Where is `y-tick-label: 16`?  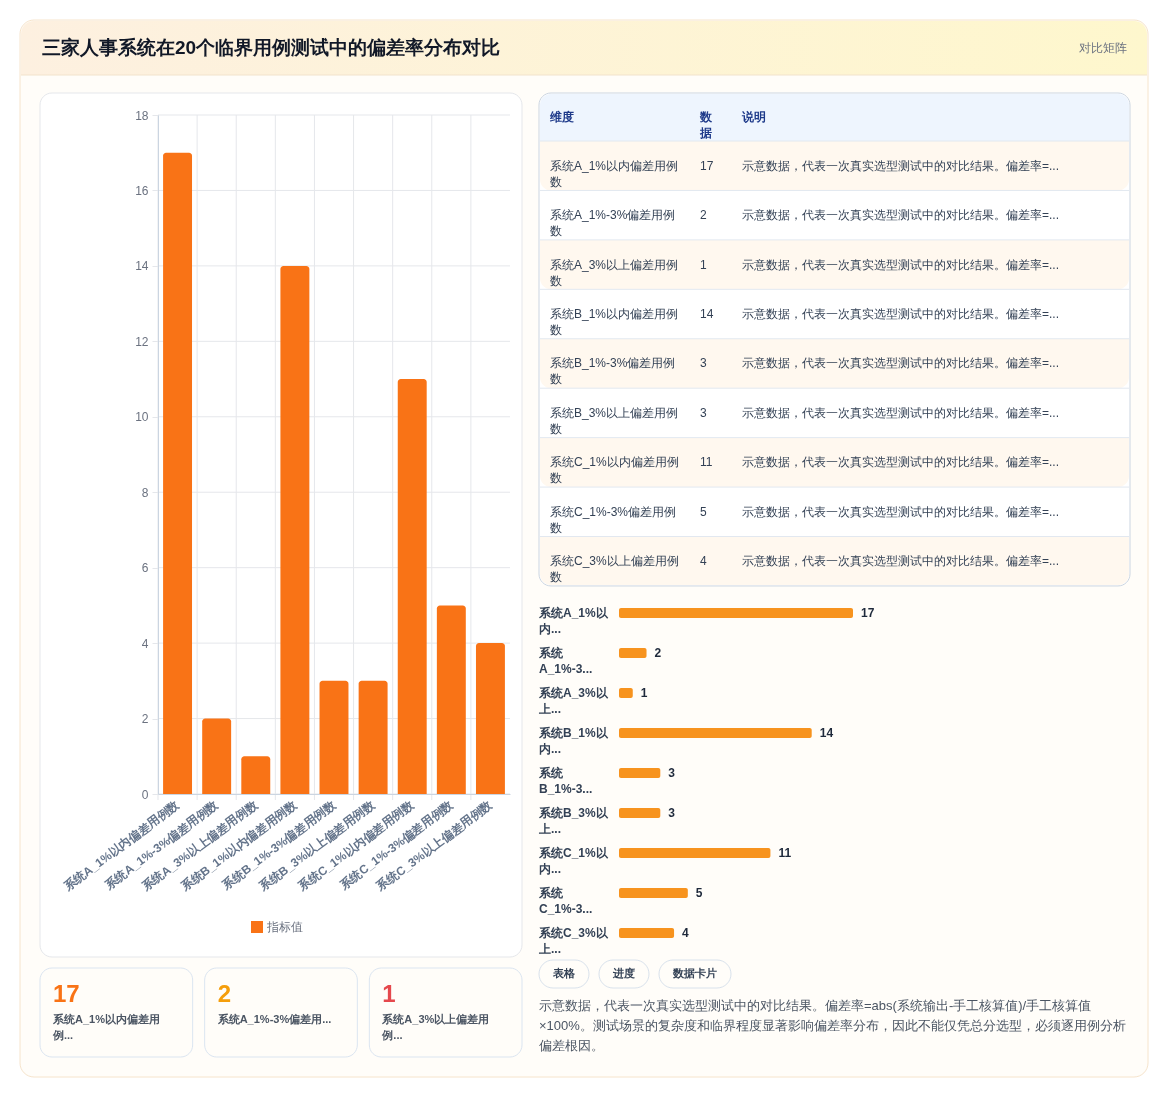
y-tick-label: 16 is located at coordinates (142, 190).